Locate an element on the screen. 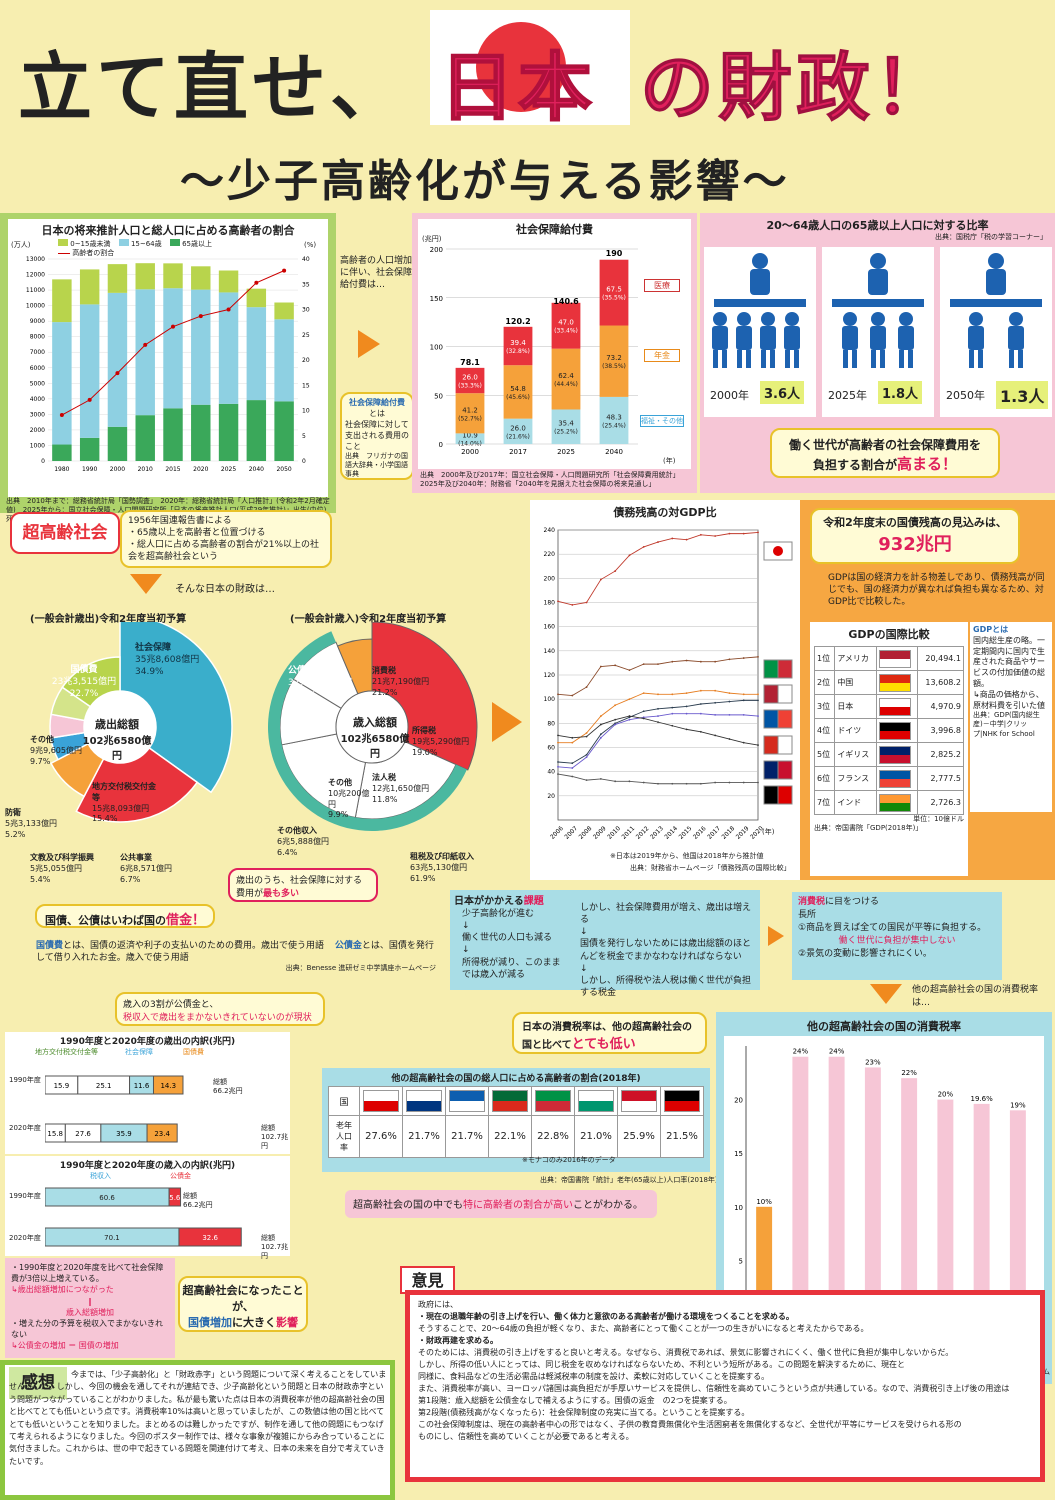 The width and height of the screenshot is (1055, 1500). debt-xtick: 2011 is located at coordinates (628, 833).